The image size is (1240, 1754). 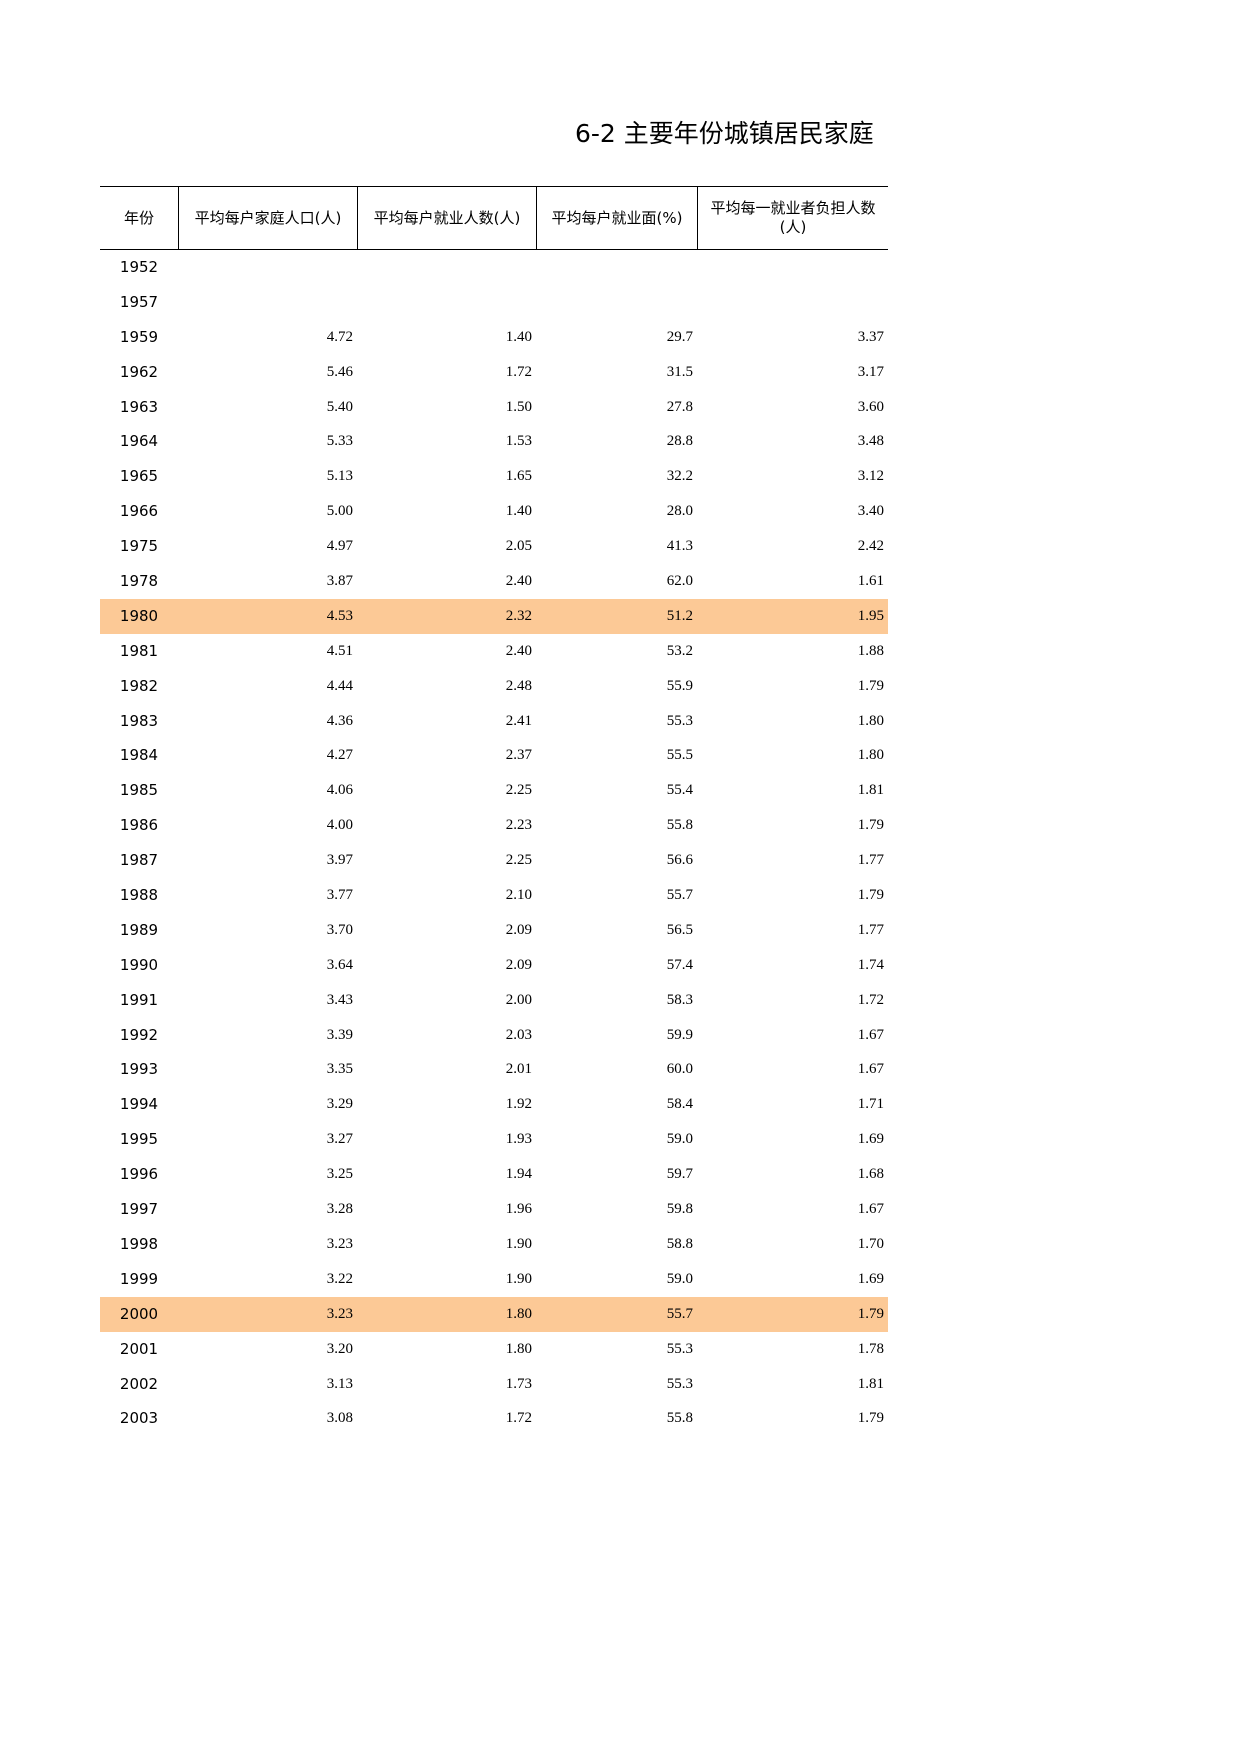 I want to click on value-cell: 3.77, so click(x=339, y=895).